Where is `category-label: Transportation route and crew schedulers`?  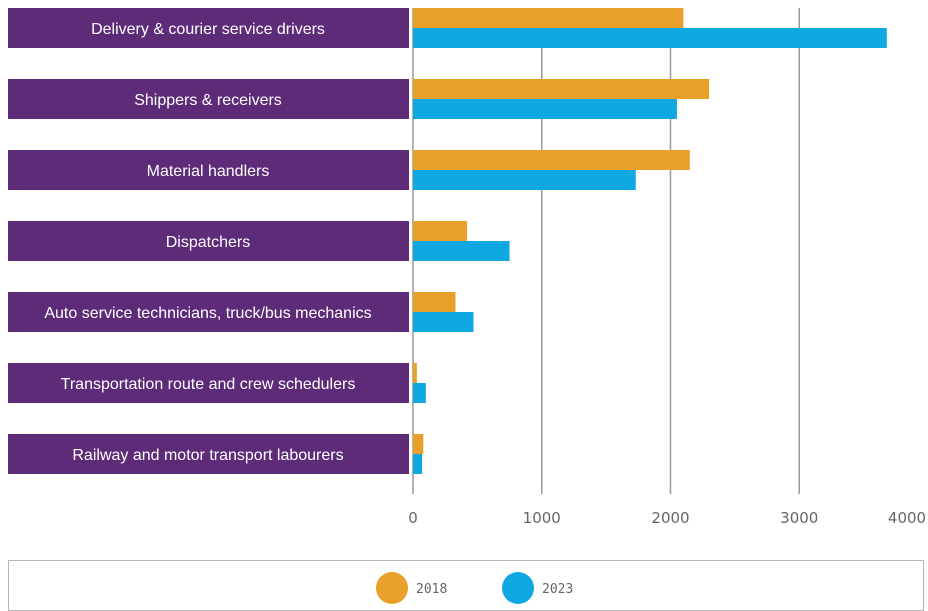
category-label: Transportation route and crew schedulers is located at coordinates (208, 384).